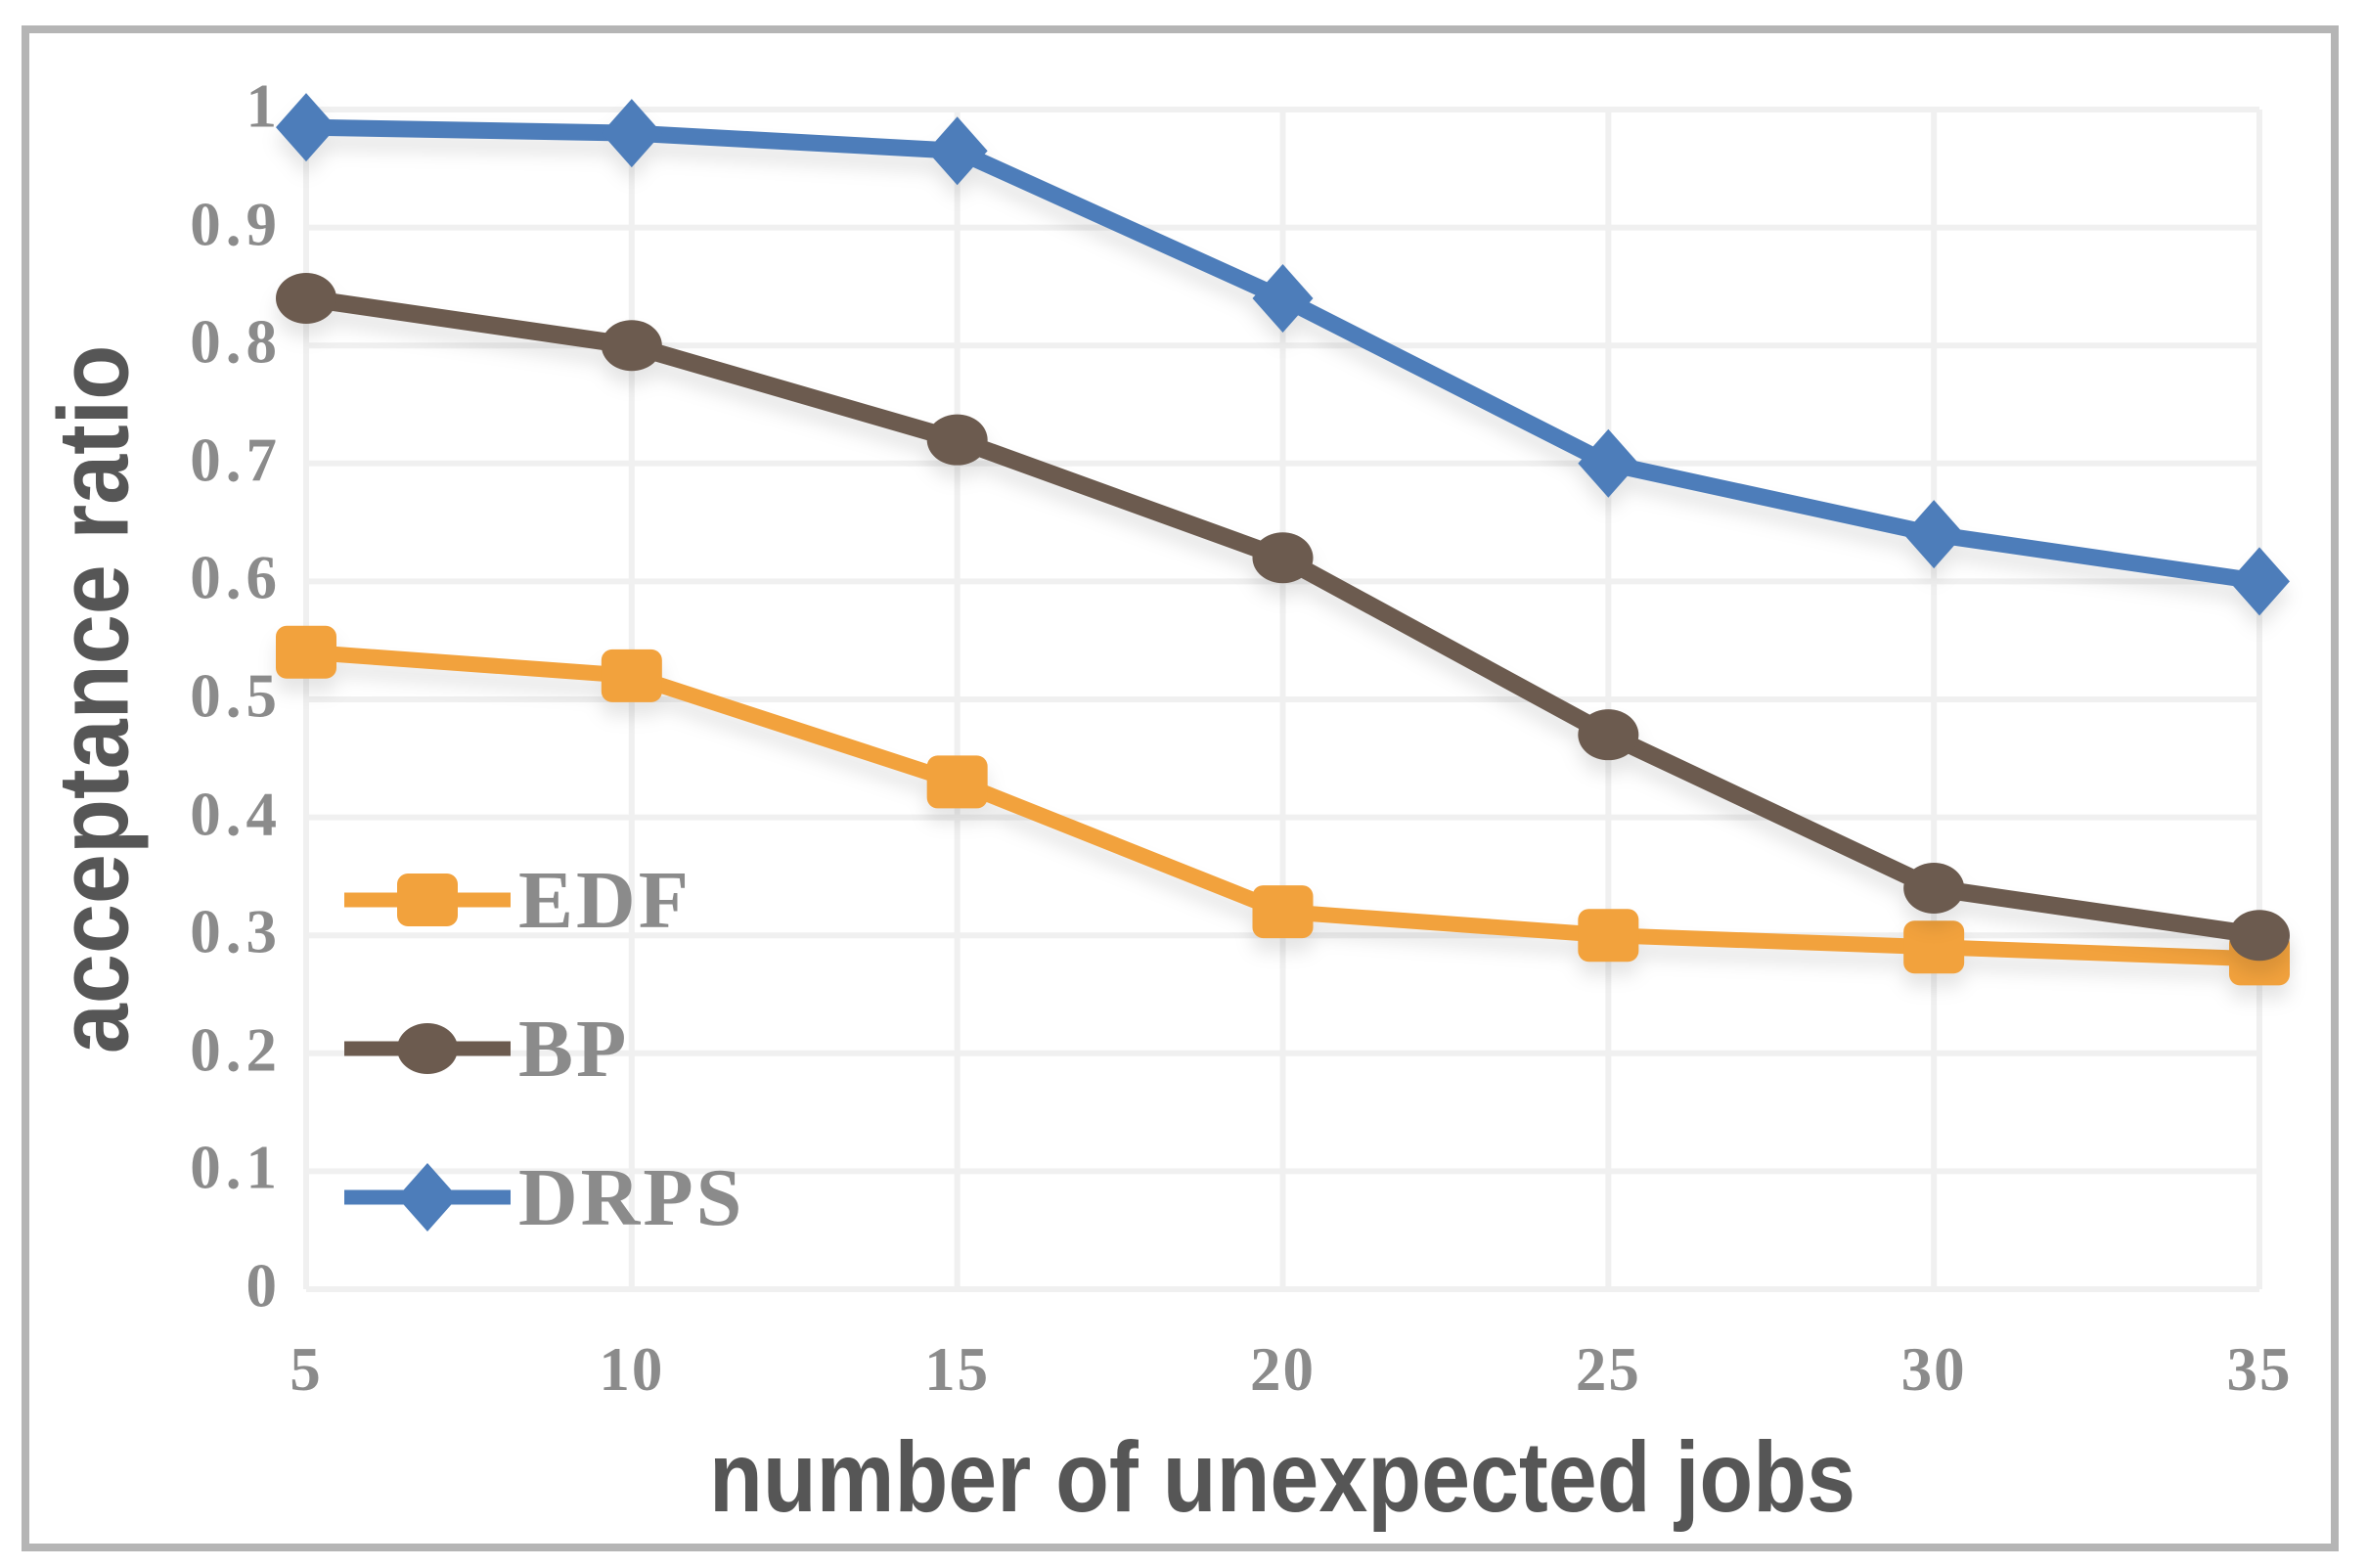  I want to click on x-tick: 20, so click(1283, 1369).